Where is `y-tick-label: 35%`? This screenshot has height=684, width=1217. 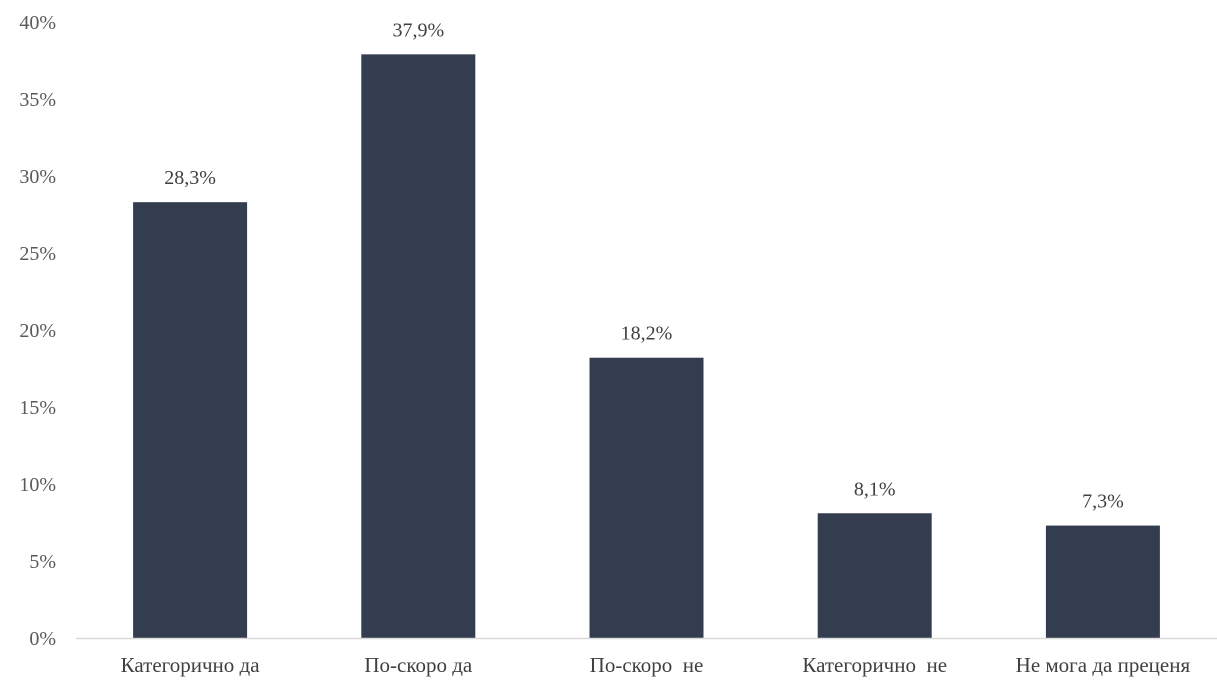 y-tick-label: 35% is located at coordinates (37, 100).